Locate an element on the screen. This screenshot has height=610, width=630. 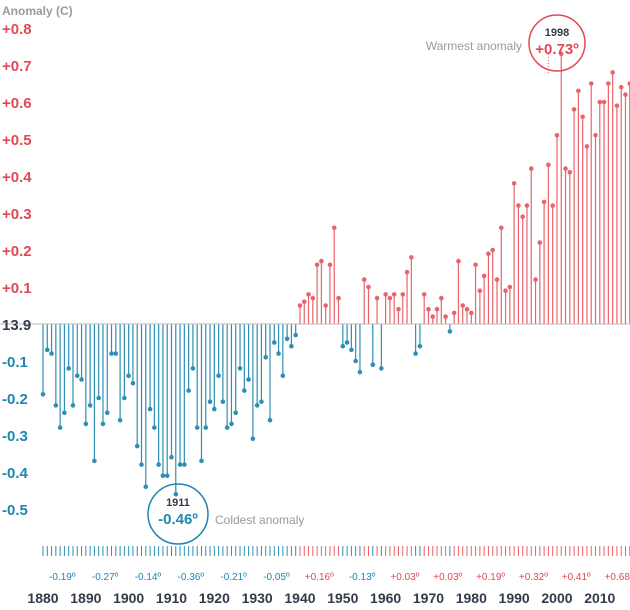
point-1960 is located at coordinates (385, 294).